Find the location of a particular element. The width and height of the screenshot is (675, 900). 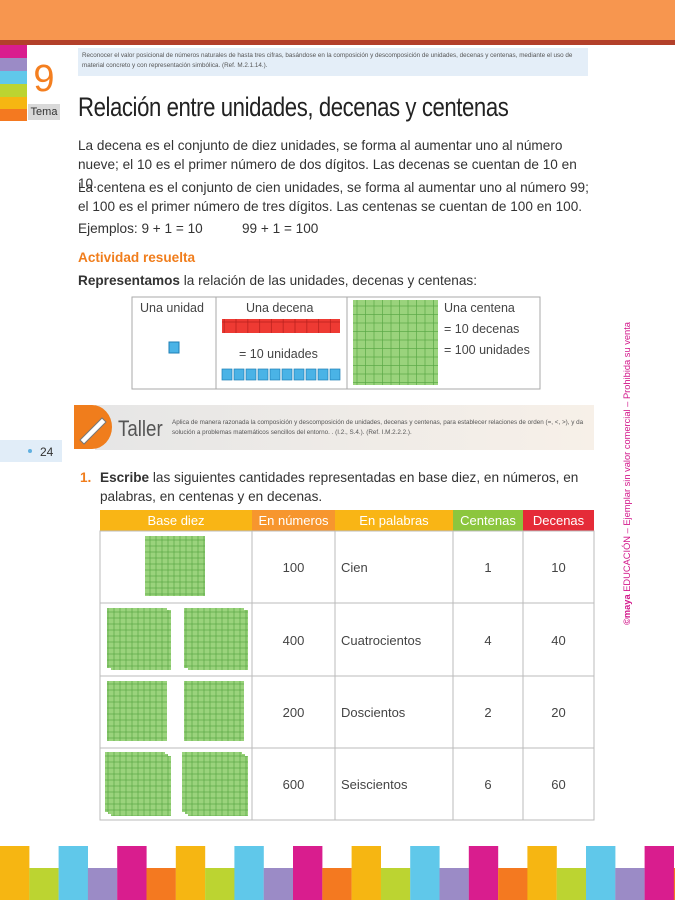

cell: Cuatrocientos is located at coordinates (381, 640).